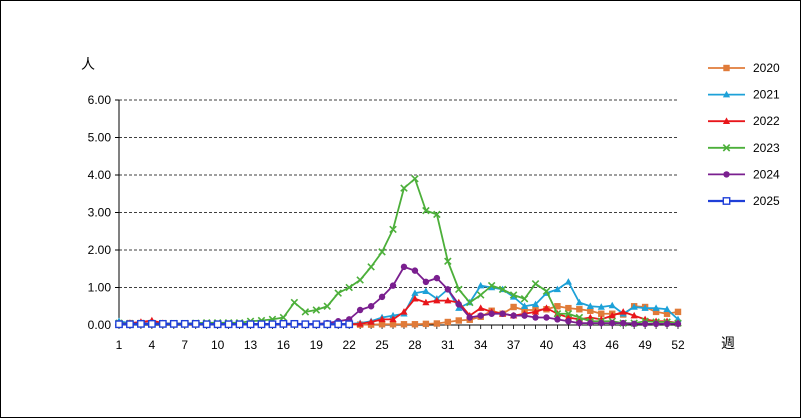 The image size is (801, 418). I want to click on x-tick-label: 37, so click(514, 345).